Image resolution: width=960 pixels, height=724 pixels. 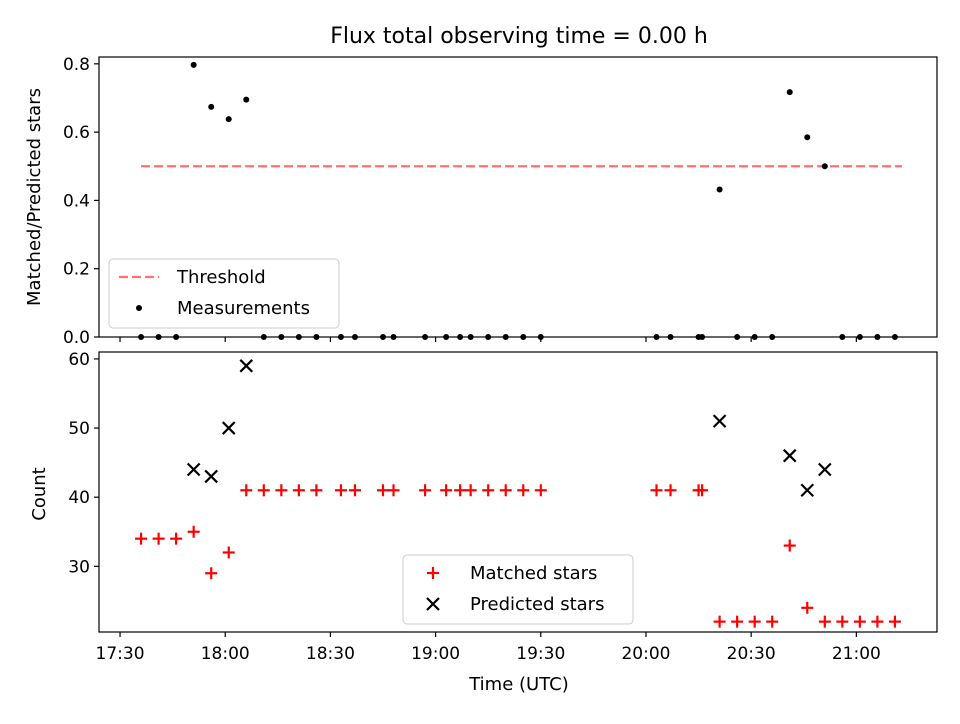 I want to click on top-y-axis-label: Matched/Predicted stars, so click(x=34, y=197).